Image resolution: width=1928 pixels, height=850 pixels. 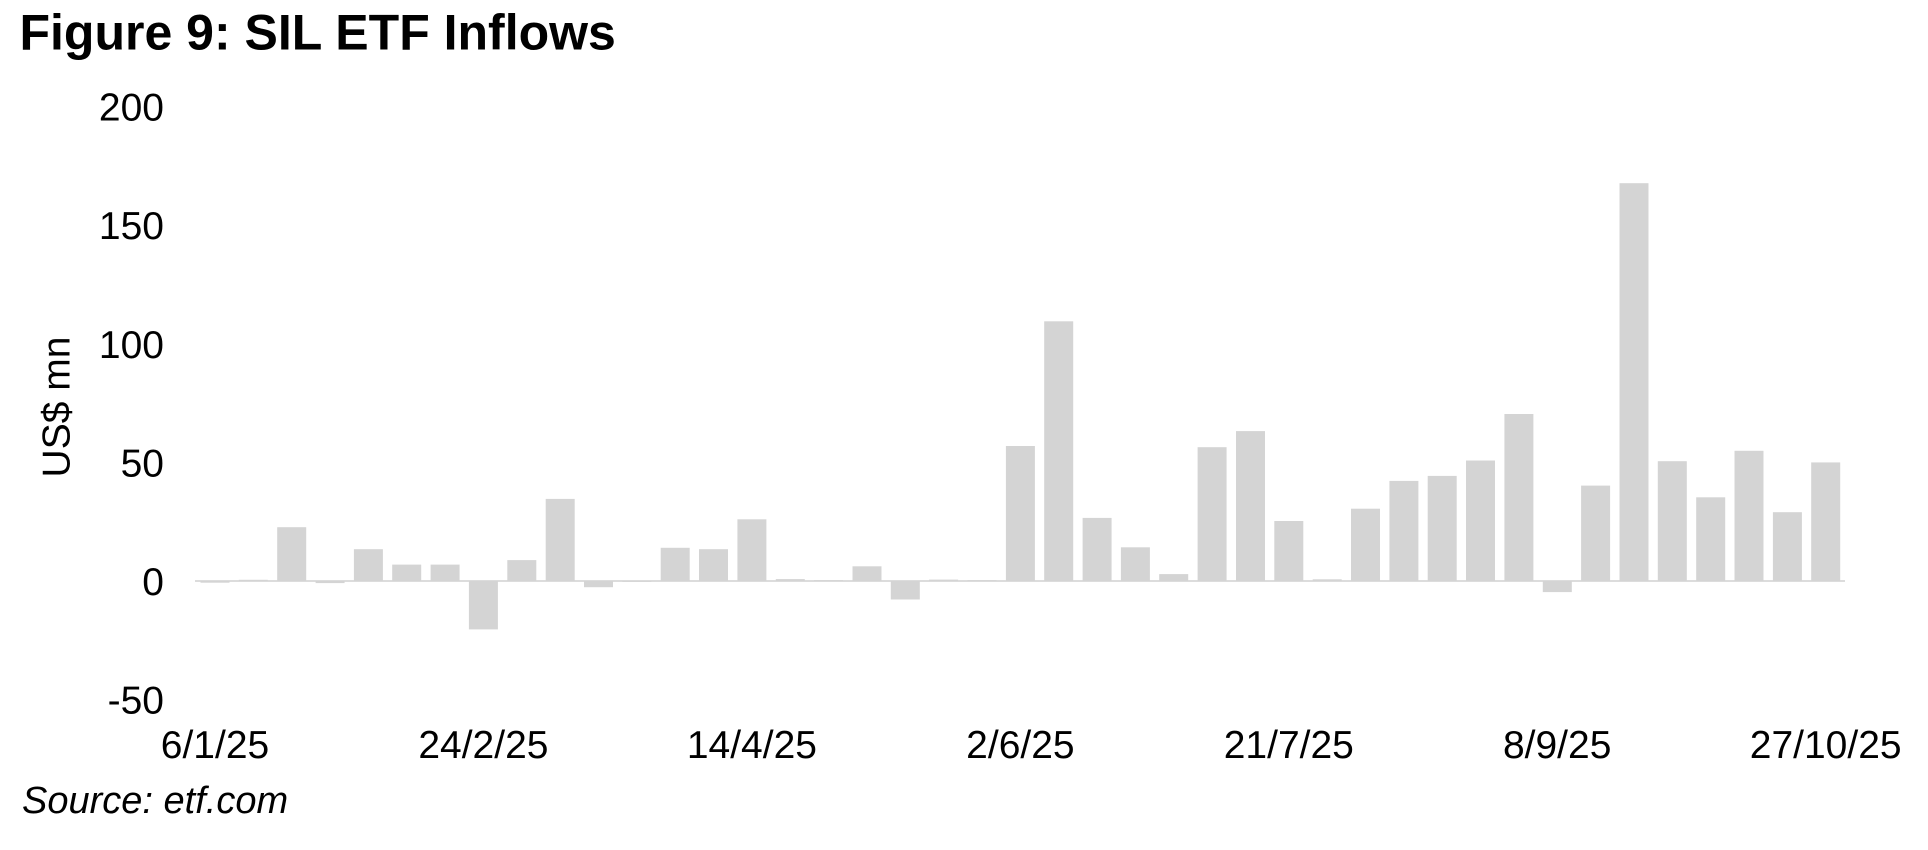 I want to click on svg-text: 6/1/25, so click(x=215, y=745).